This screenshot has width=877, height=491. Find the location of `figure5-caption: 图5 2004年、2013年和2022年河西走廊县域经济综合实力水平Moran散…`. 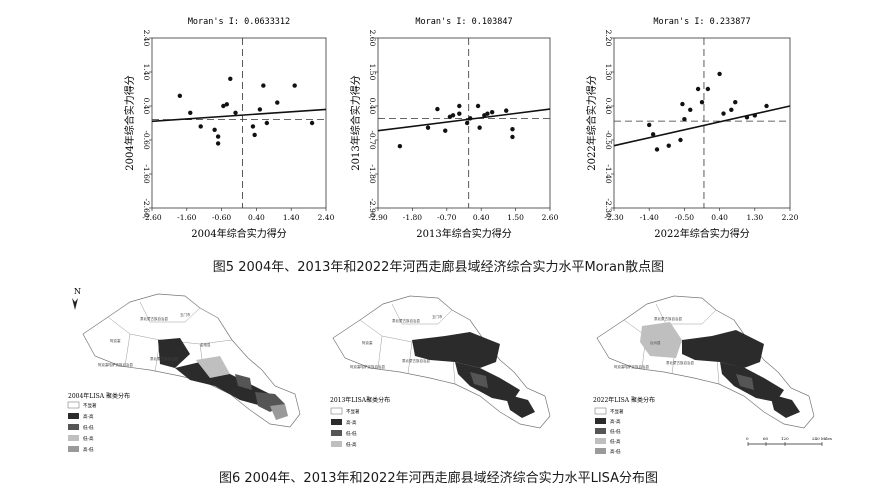

figure5-caption: 图5 2004年、2013年和2022年河西走廊县域经济综合实力水平Moran散… is located at coordinates (438, 267).